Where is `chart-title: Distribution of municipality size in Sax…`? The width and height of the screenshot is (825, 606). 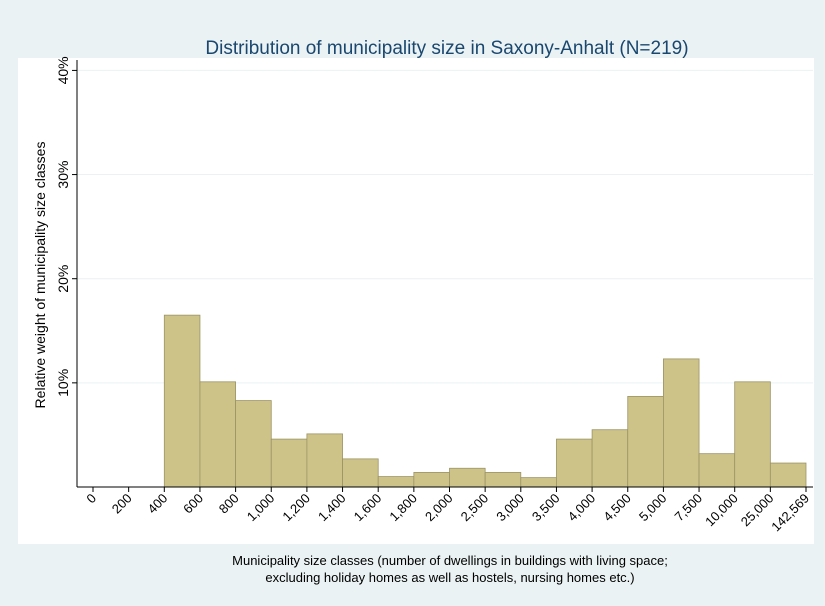 chart-title: Distribution of municipality size in Sax… is located at coordinates (446, 48).